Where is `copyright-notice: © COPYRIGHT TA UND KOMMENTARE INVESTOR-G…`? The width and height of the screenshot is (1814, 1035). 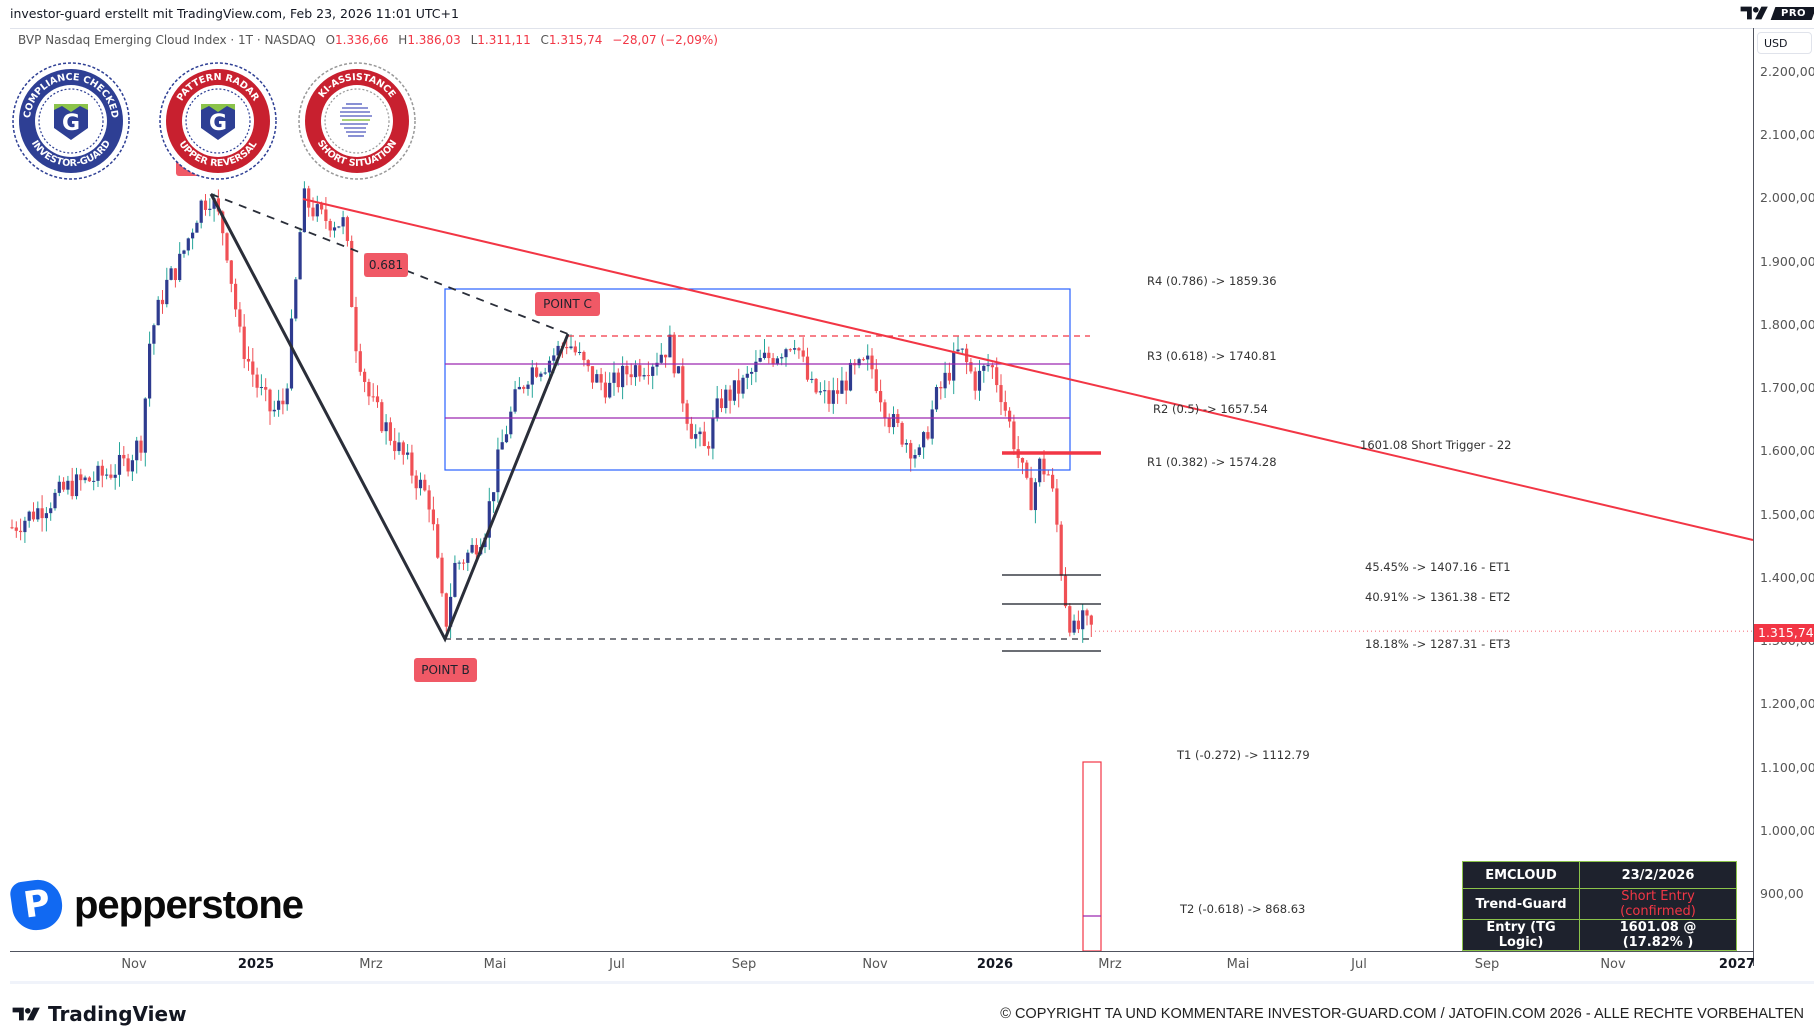 copyright-notice: © COPYRIGHT TA UND KOMMENTARE INVESTOR-G… is located at coordinates (1402, 1014).